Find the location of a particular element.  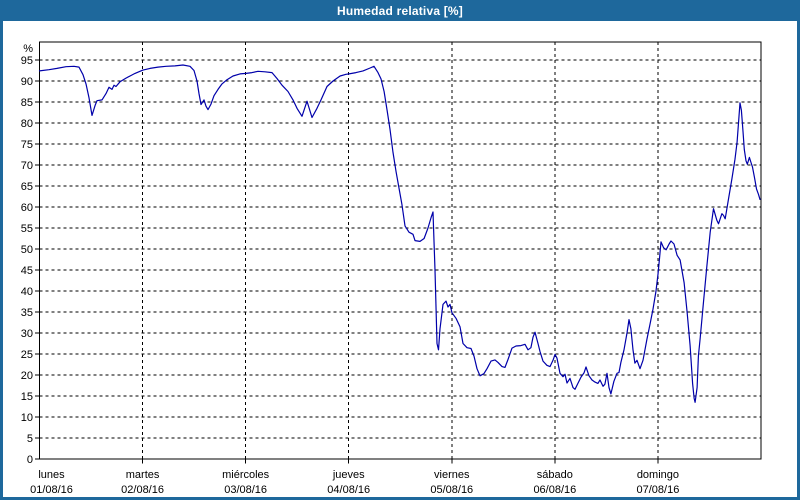

x-date-label: 05/08/16 is located at coordinates (451, 490).